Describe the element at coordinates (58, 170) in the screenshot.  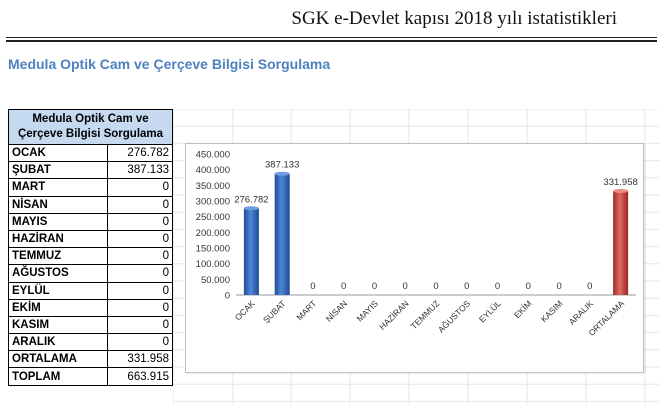
I see `month-cell: ŞUBAT` at that location.